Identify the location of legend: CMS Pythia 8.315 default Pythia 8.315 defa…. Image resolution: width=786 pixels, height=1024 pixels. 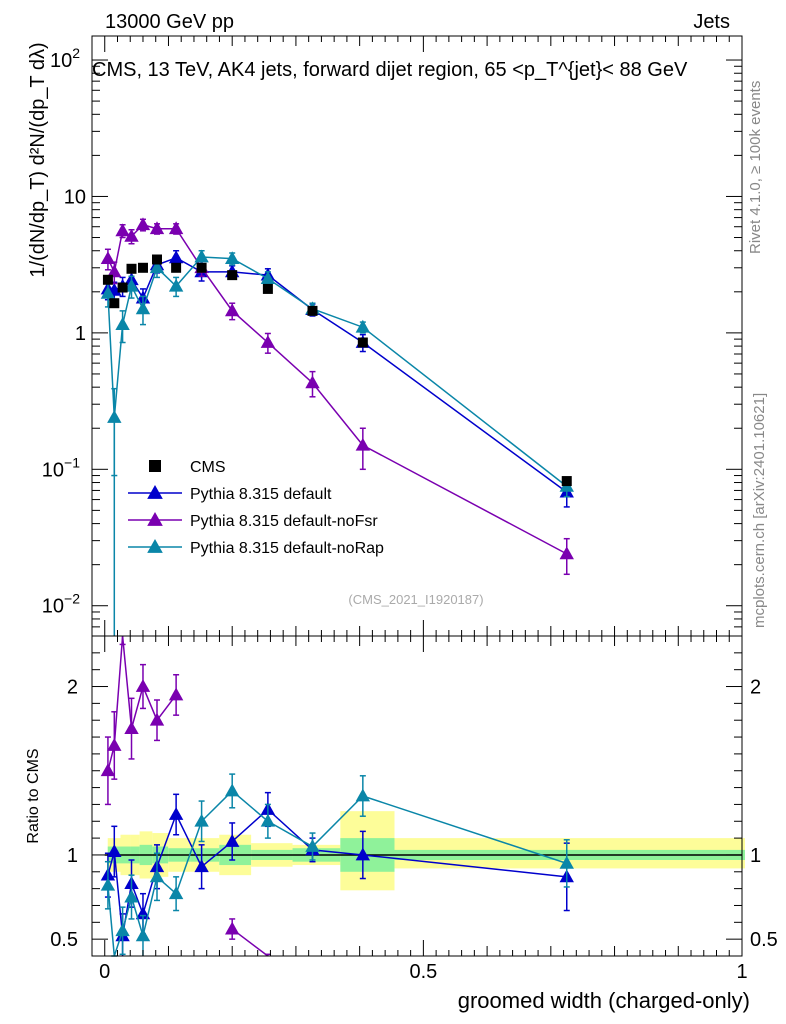
(256, 508).